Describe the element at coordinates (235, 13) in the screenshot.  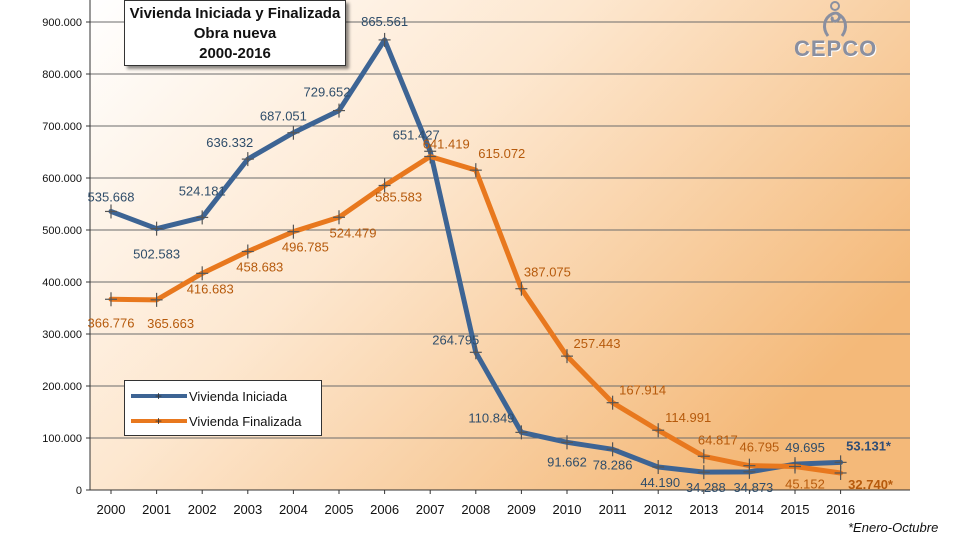
I see `chart-title-line-1: Vivienda Iniciada y Finalizada` at that location.